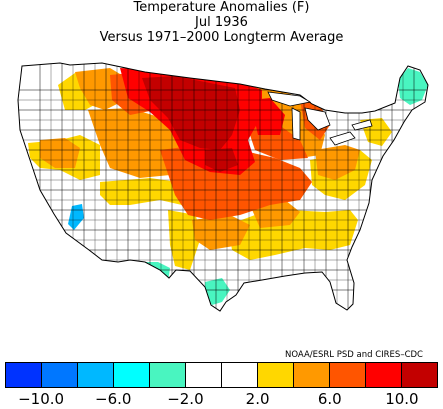  I want to click on data-credit: NOAA/ESRL PSD and CIRES–CDC, so click(354, 355).